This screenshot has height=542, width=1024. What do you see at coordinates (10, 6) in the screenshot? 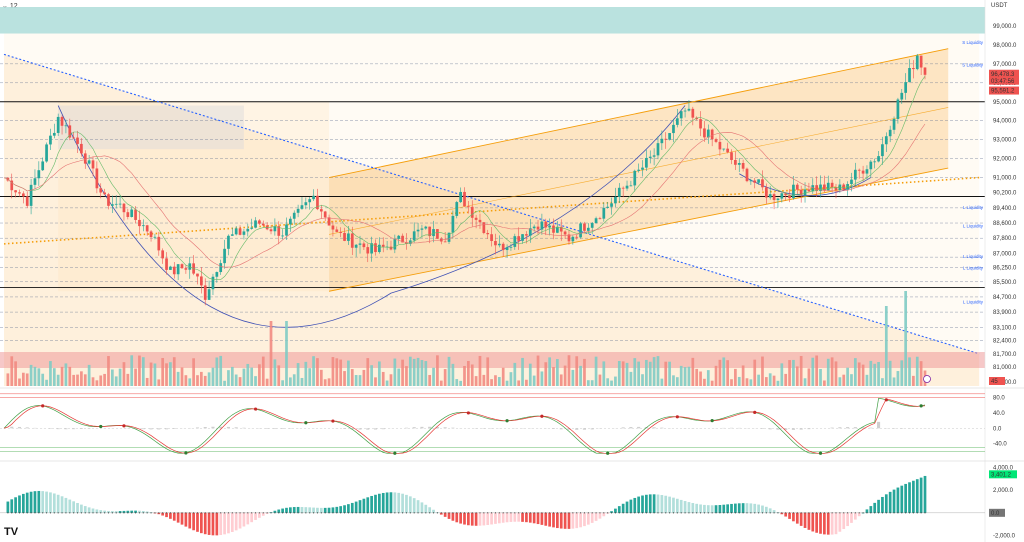
I see `header-interval: ⌄ 12` at bounding box center [10, 6].